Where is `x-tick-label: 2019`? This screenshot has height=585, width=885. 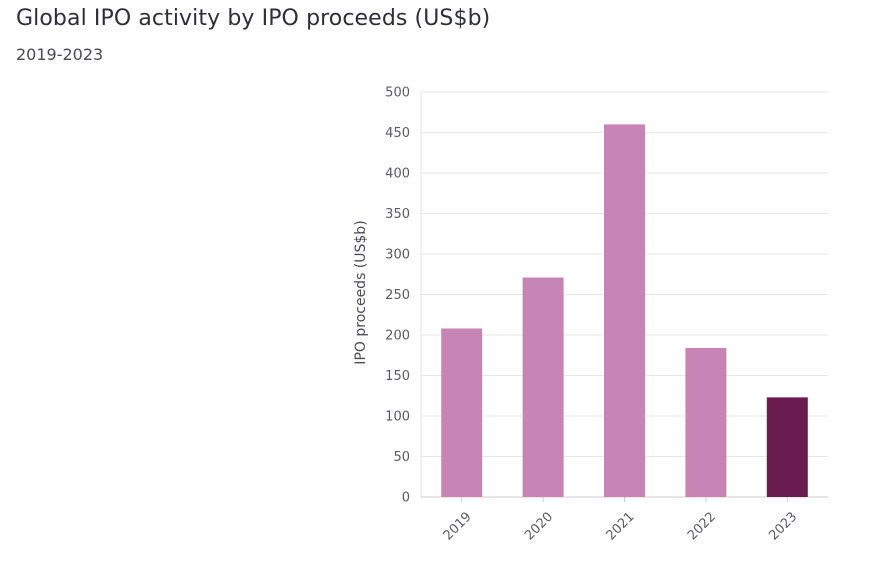 x-tick-label: 2019 is located at coordinates (458, 526).